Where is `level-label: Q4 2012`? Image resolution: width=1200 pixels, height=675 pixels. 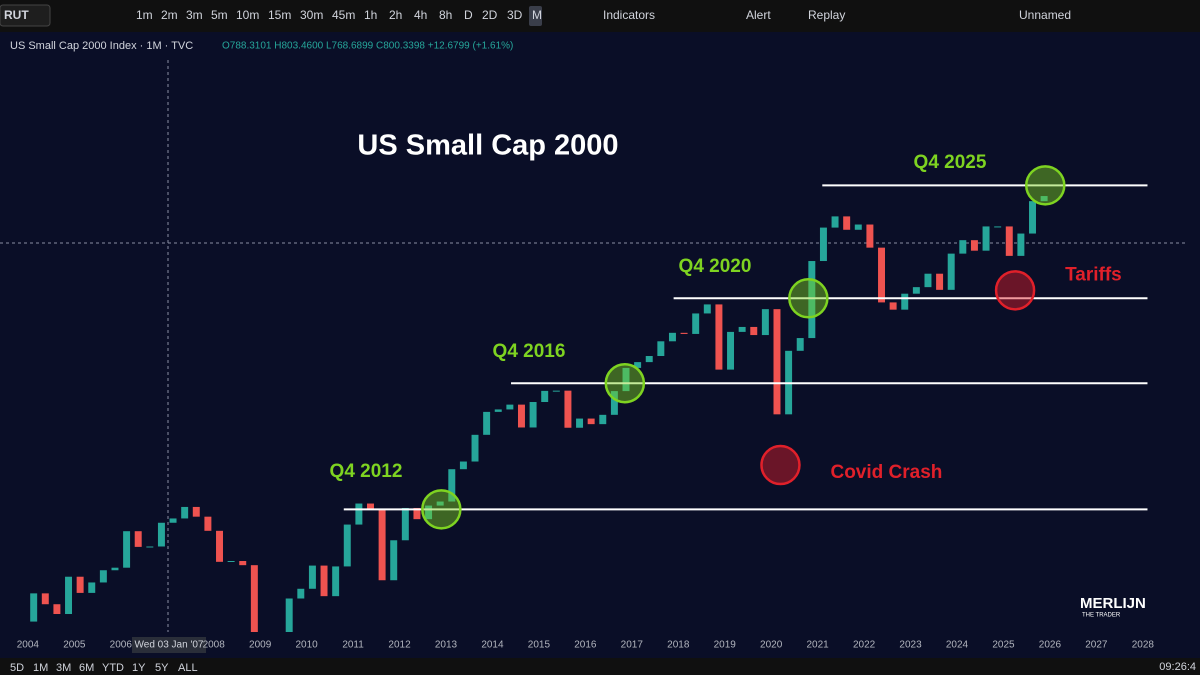 level-label: Q4 2012 is located at coordinates (366, 471).